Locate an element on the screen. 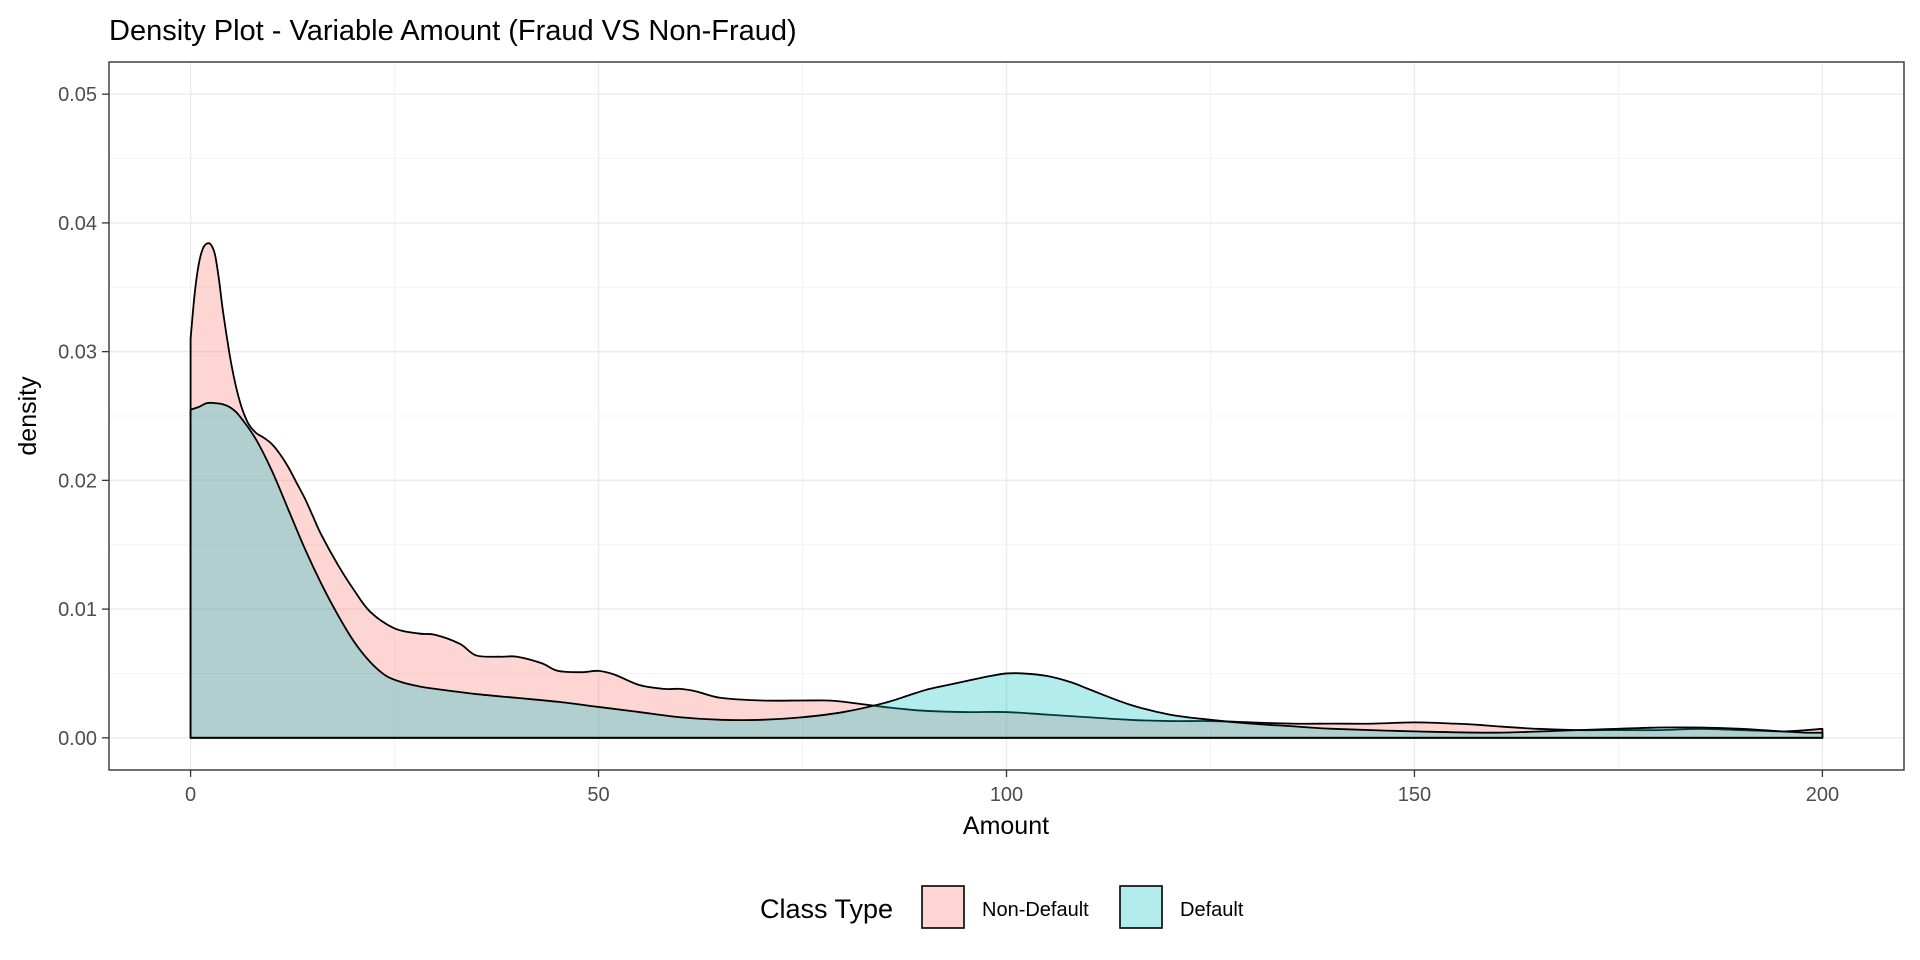 This screenshot has height=960, width=1920. y-axis: 0.00 0.01 0.02 0.03 0.04 0.05 is located at coordinates (83, 417).